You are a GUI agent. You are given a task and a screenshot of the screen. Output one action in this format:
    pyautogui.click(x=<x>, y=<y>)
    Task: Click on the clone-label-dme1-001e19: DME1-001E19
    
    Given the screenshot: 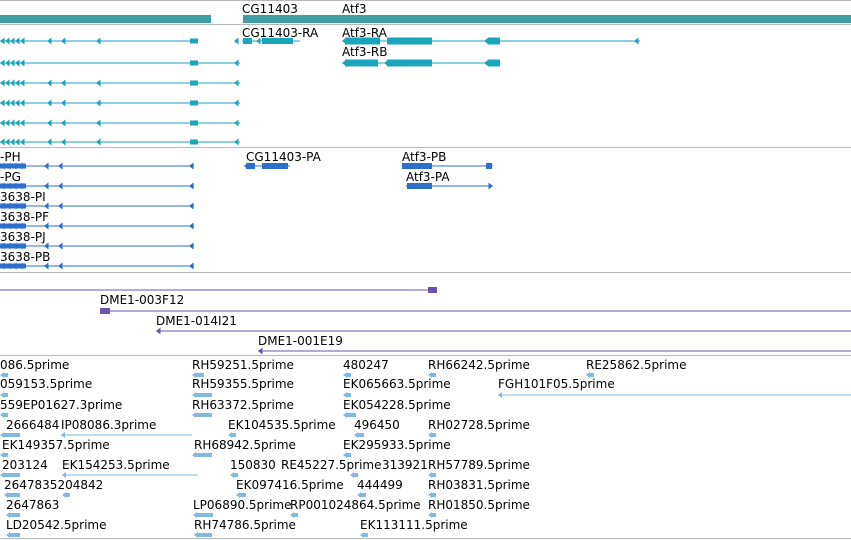 What is the action you would take?
    pyautogui.click(x=300, y=341)
    